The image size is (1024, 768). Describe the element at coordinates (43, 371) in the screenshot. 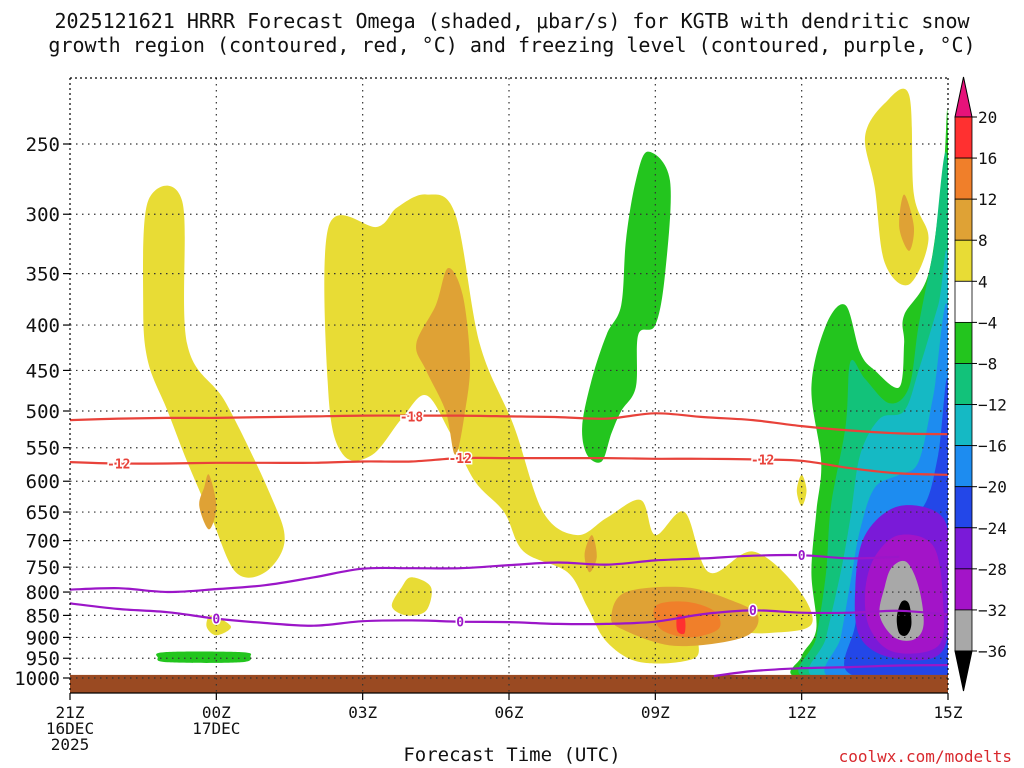

I see `y-tick-label-450: 450` at that location.